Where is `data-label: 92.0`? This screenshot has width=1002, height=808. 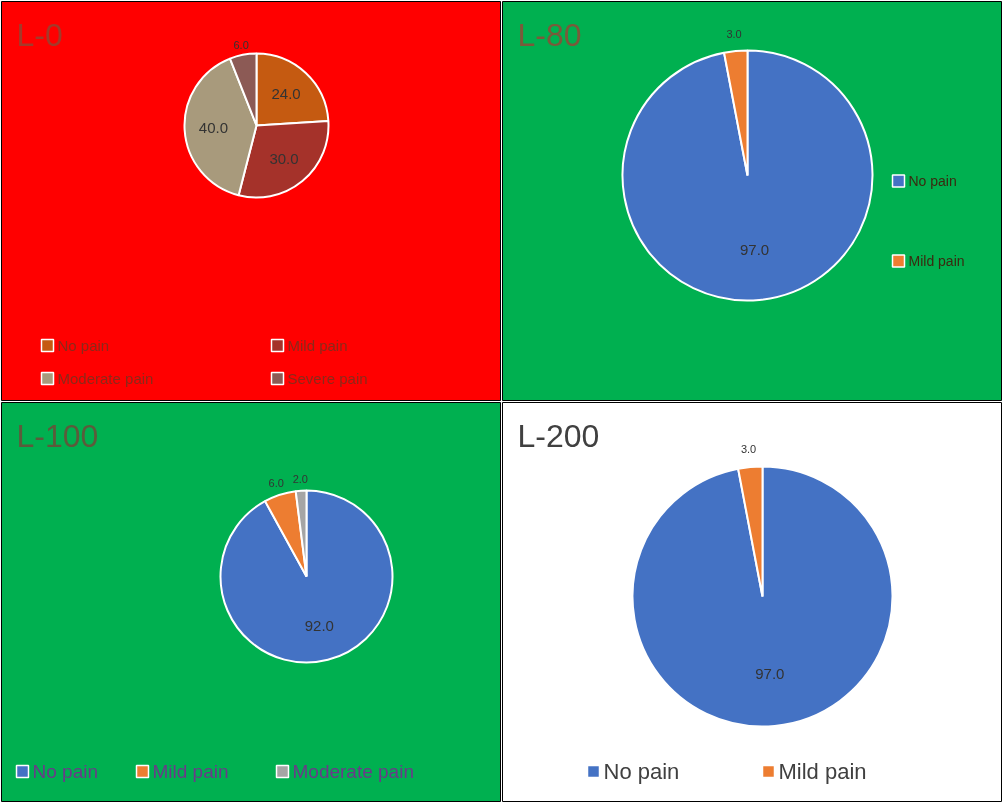 data-label: 92.0 is located at coordinates (319, 626).